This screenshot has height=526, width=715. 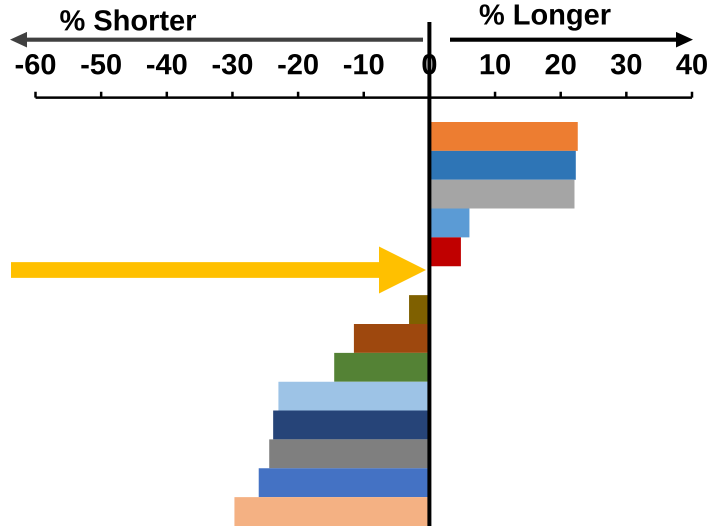 I want to click on x-tick-label: -60, so click(x=36, y=64).